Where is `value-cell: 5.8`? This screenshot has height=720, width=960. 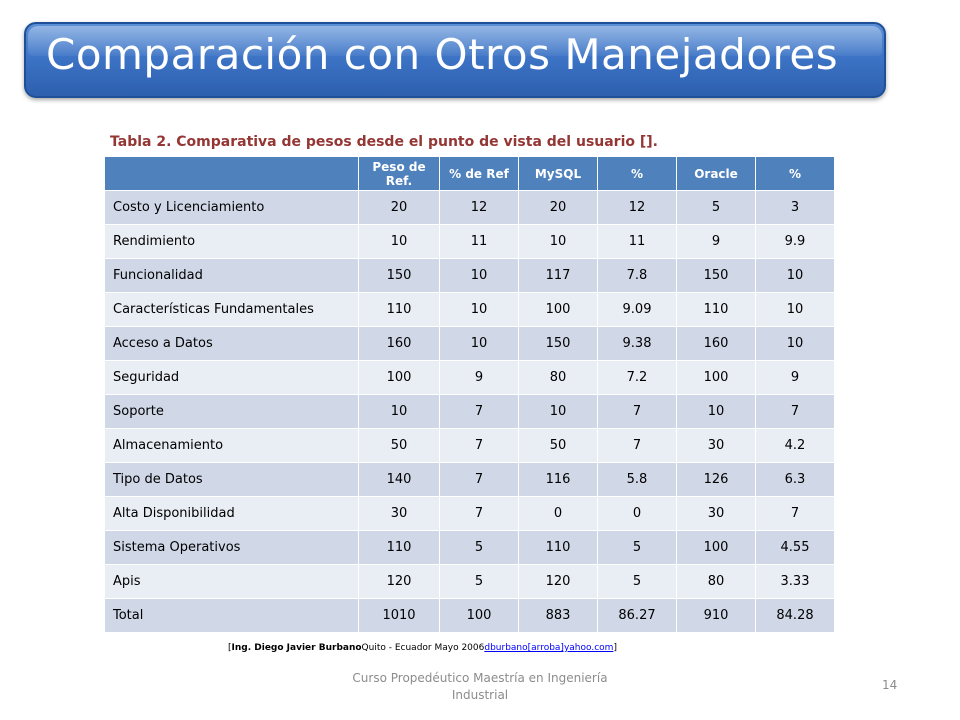 value-cell: 5.8 is located at coordinates (637, 479).